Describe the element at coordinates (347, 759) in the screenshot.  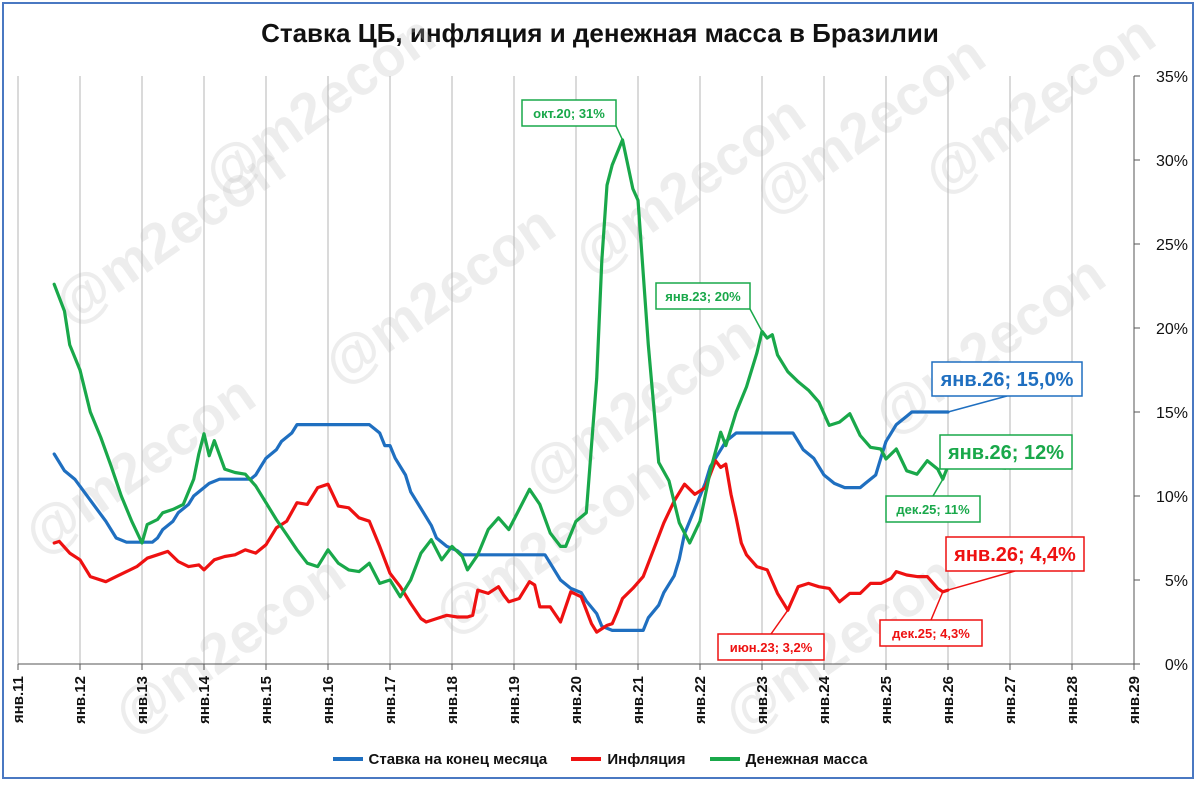
I see `legend-swatch-rate` at that location.